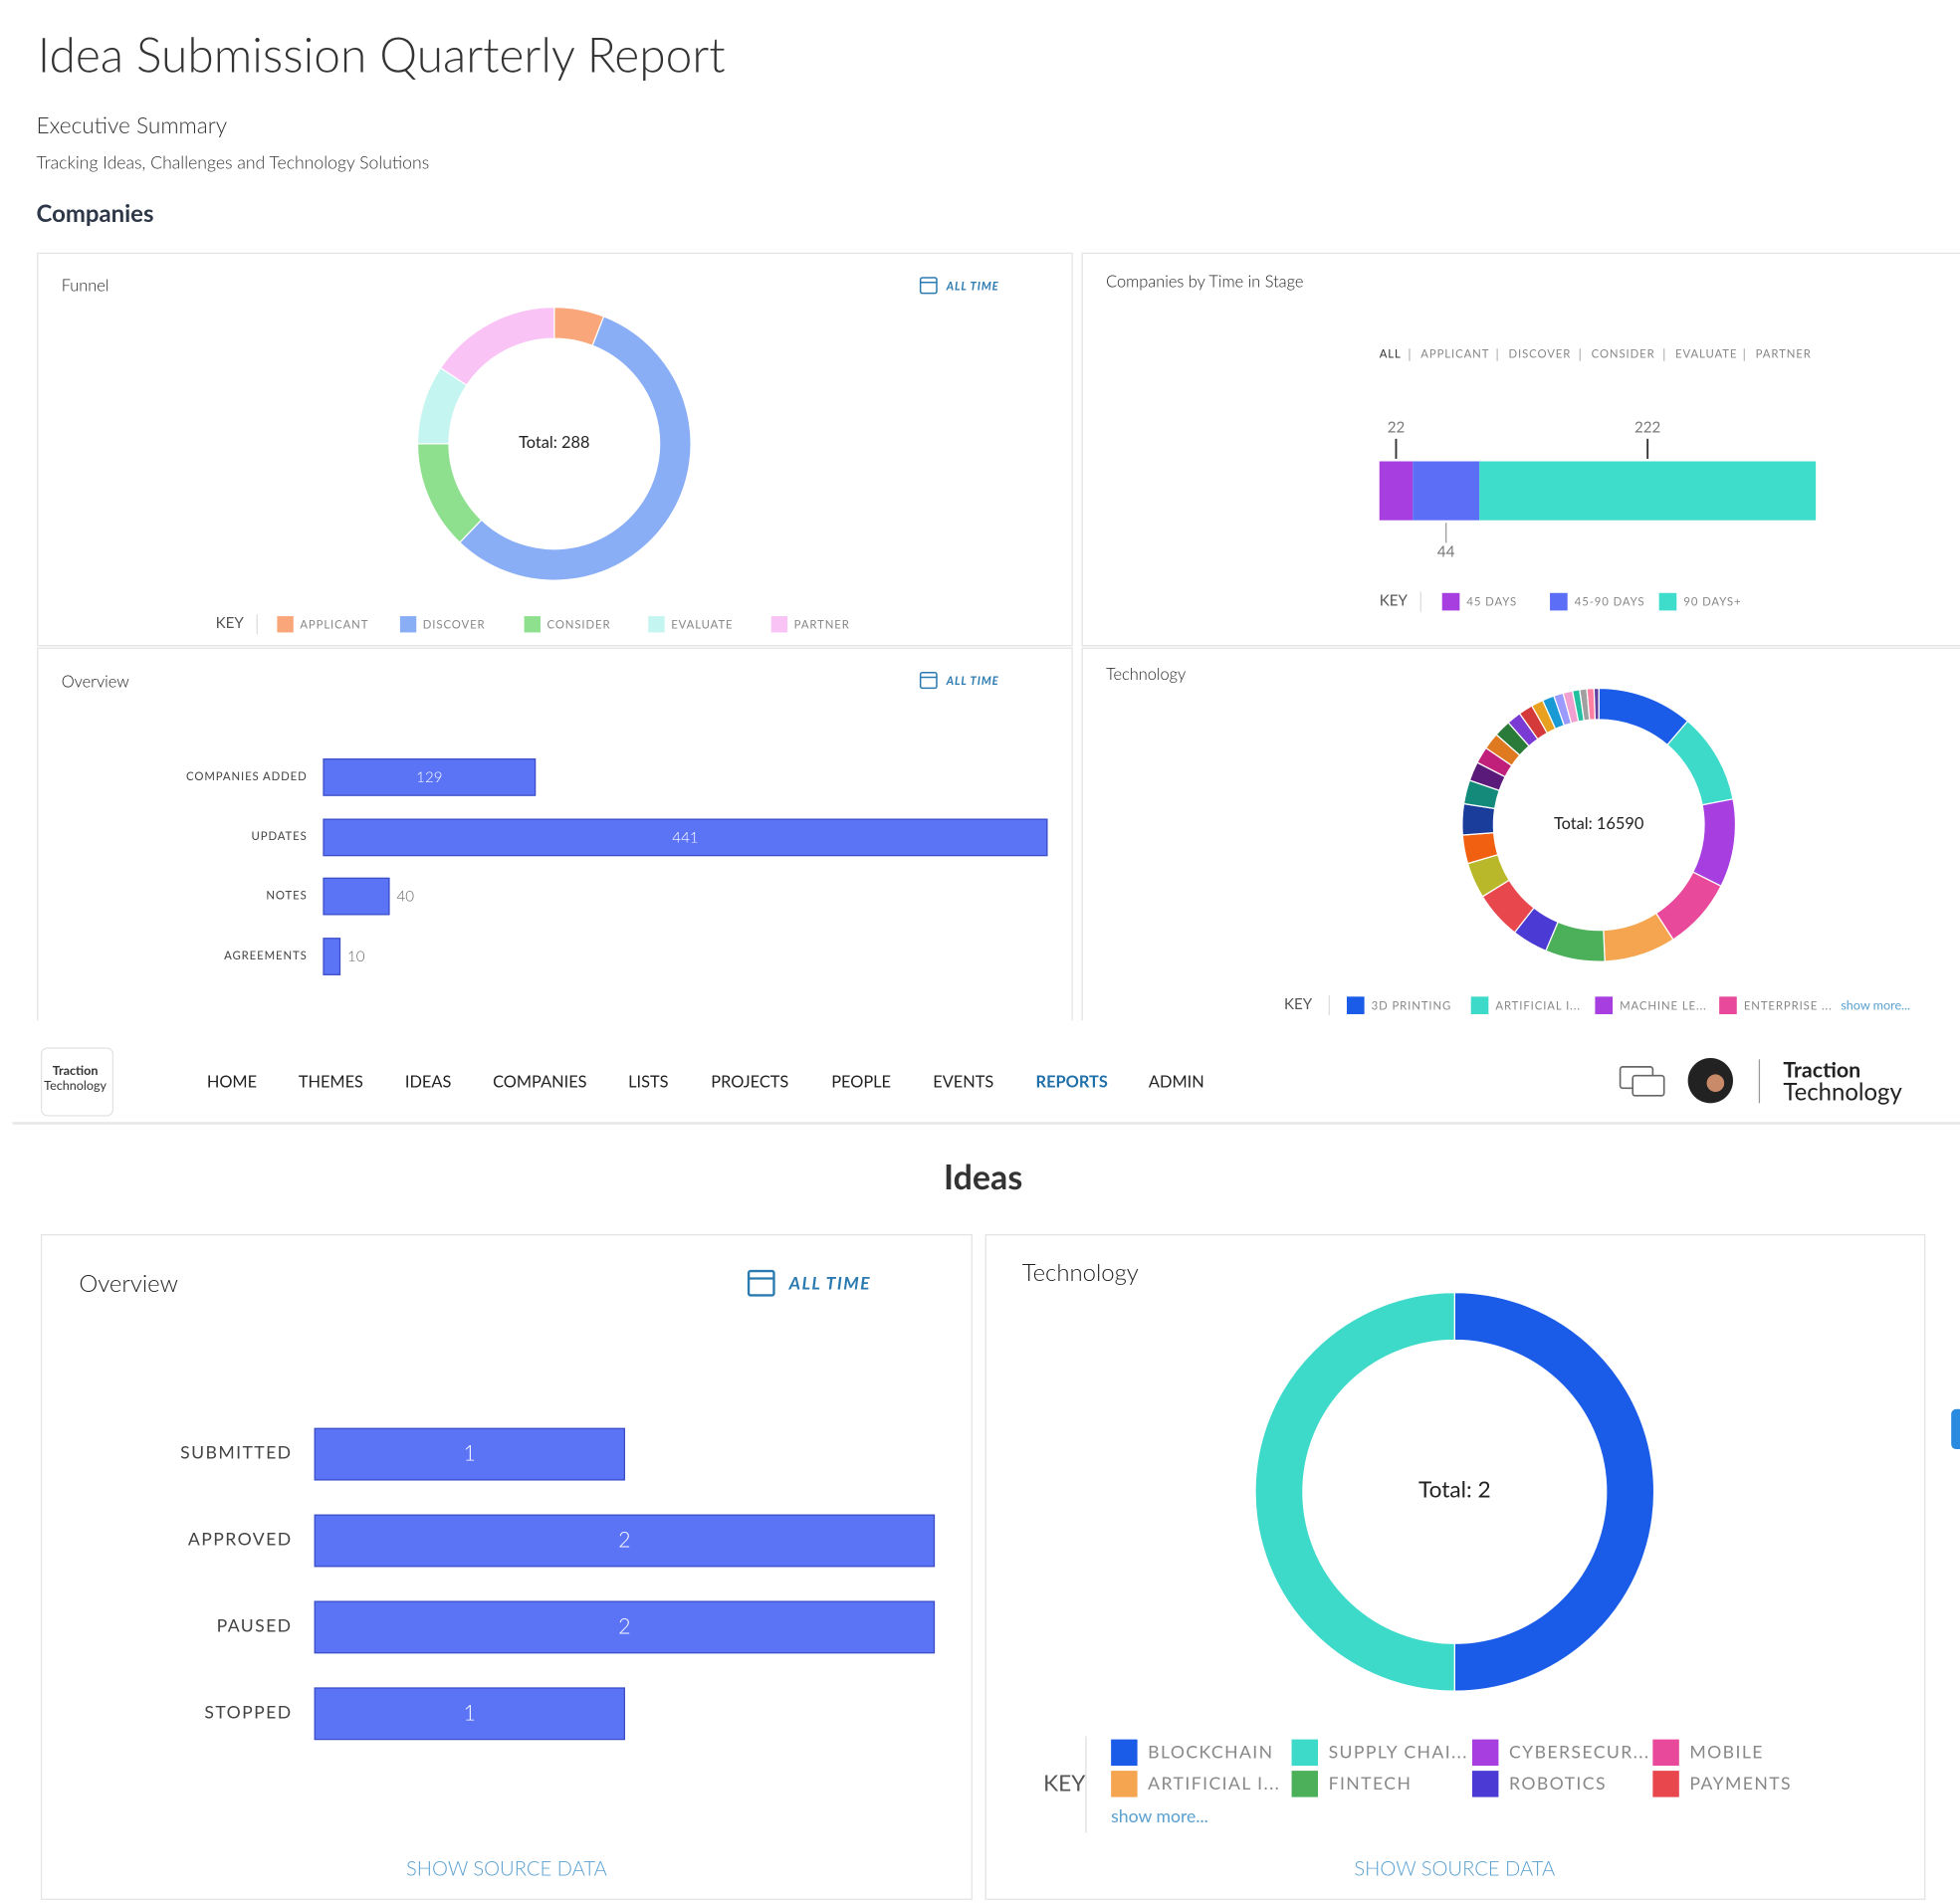 The height and width of the screenshot is (1903, 1960). I want to click on category-label: APPROVED, so click(241, 1539).